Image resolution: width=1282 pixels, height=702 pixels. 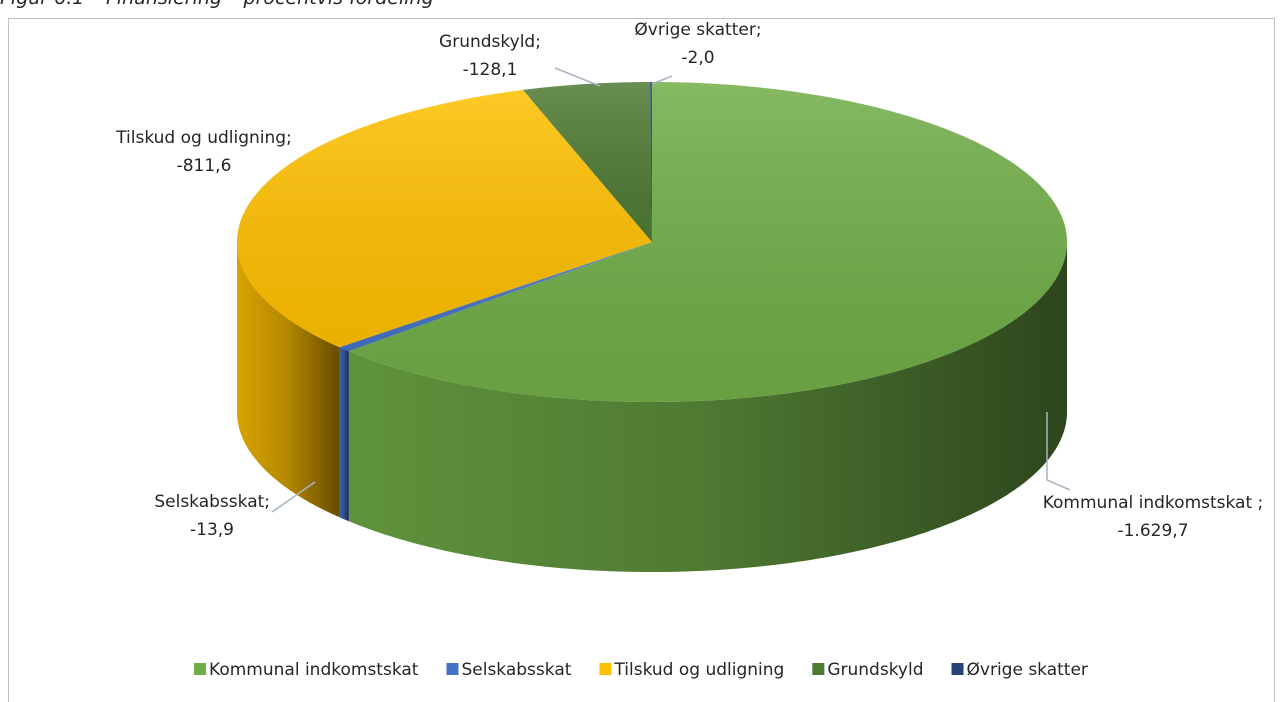 What do you see at coordinates (204, 166) in the screenshot?
I see `data-label: -811,6` at bounding box center [204, 166].